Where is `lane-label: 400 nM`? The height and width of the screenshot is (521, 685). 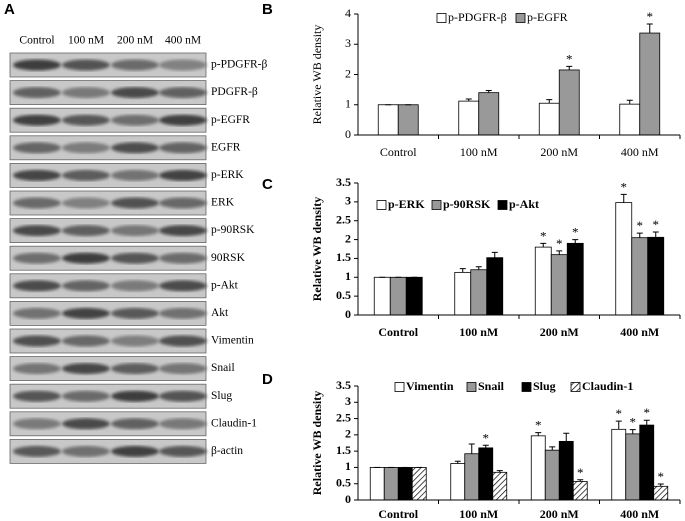
lane-label: 400 nM is located at coordinates (183, 41).